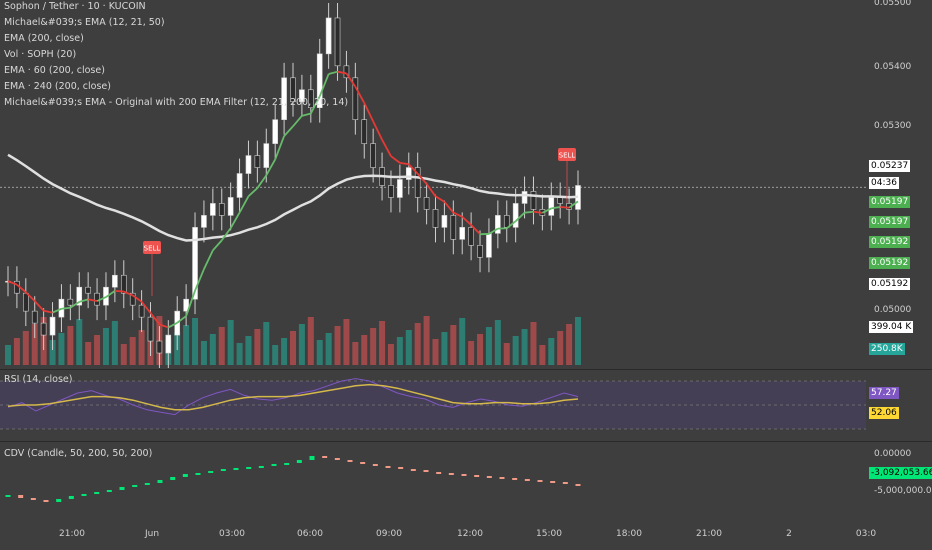 Image resolution: width=932 pixels, height=550 pixels. Describe the element at coordinates (57, 86) in the screenshot. I see `indicator-legend: EMA · 240 (200, close)` at that location.